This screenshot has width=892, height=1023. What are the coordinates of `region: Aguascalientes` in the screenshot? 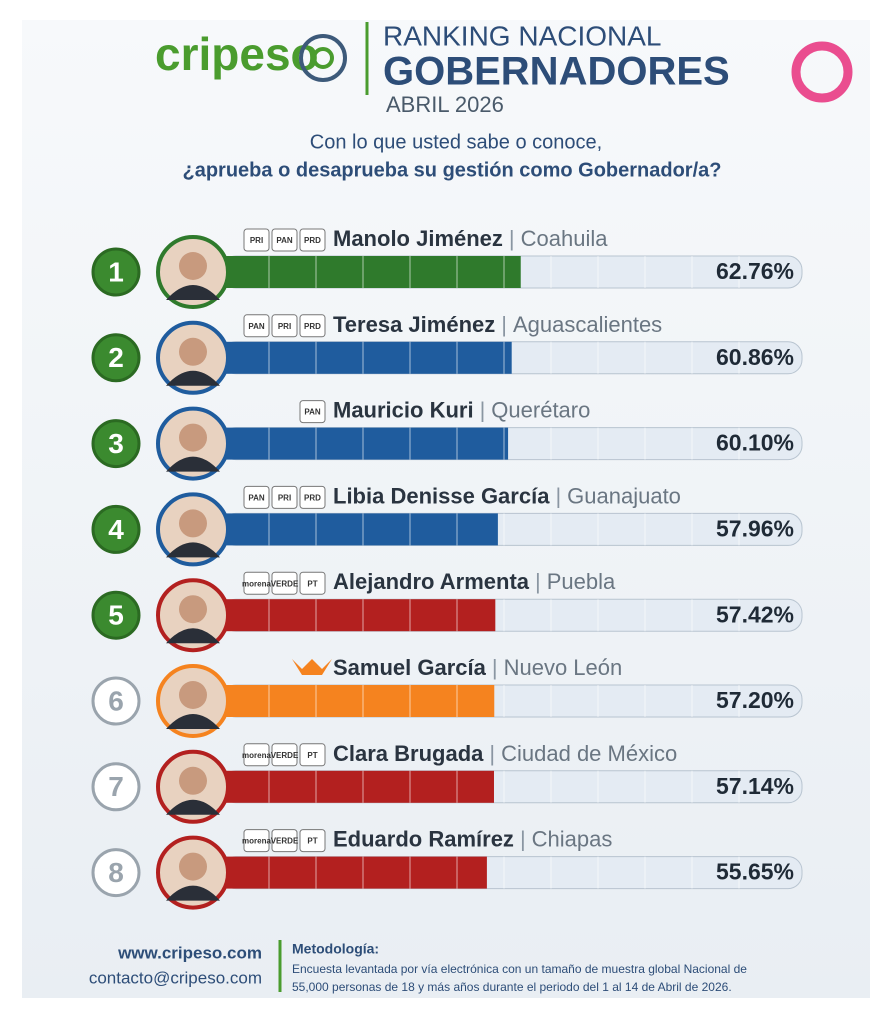 It's located at (587, 324).